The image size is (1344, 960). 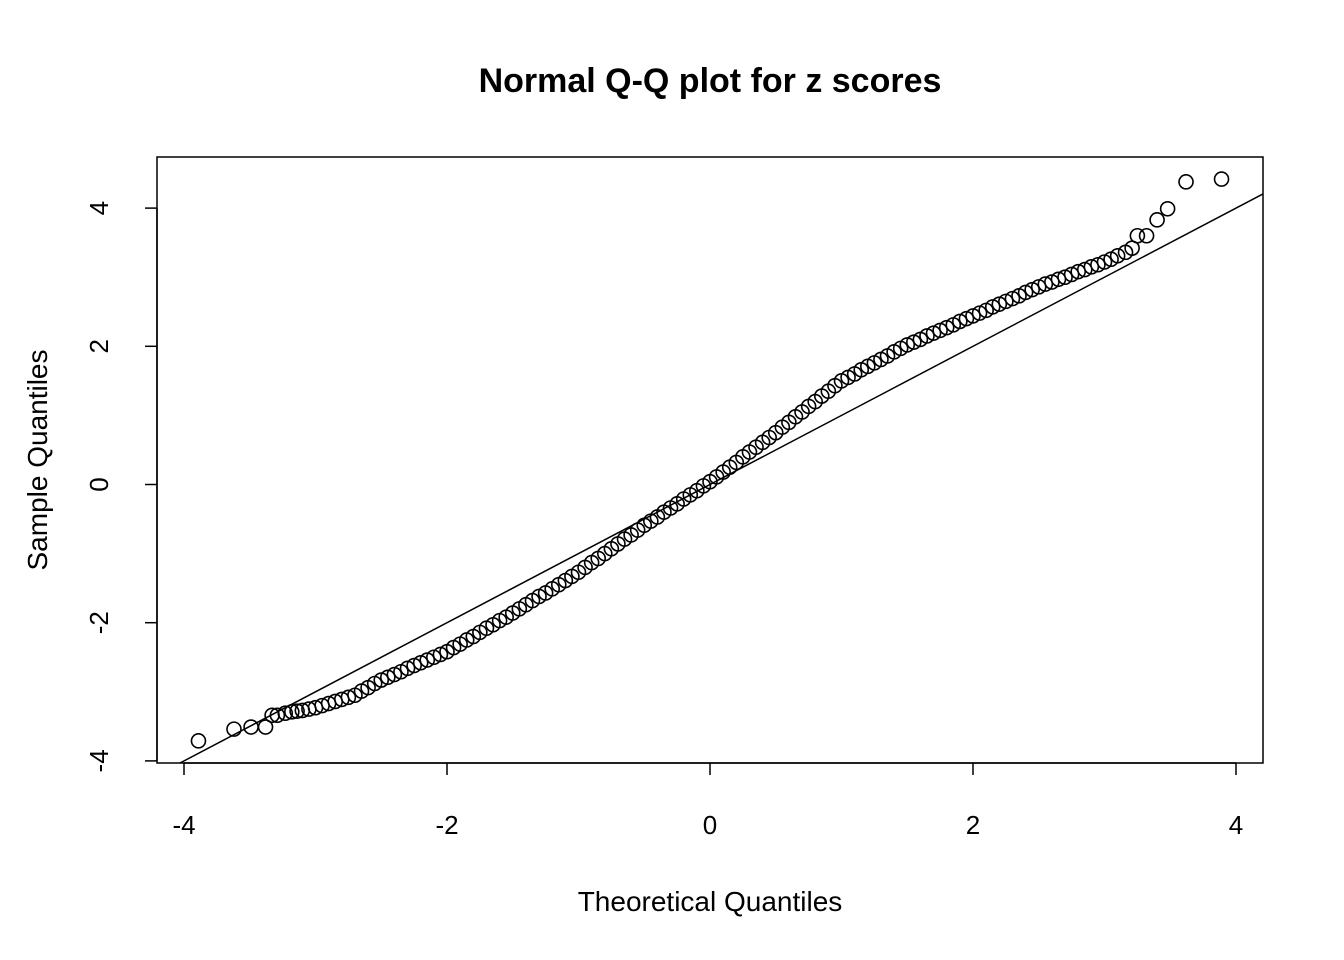 What do you see at coordinates (446, 825) in the screenshot?
I see `x-tick-label: -2` at bounding box center [446, 825].